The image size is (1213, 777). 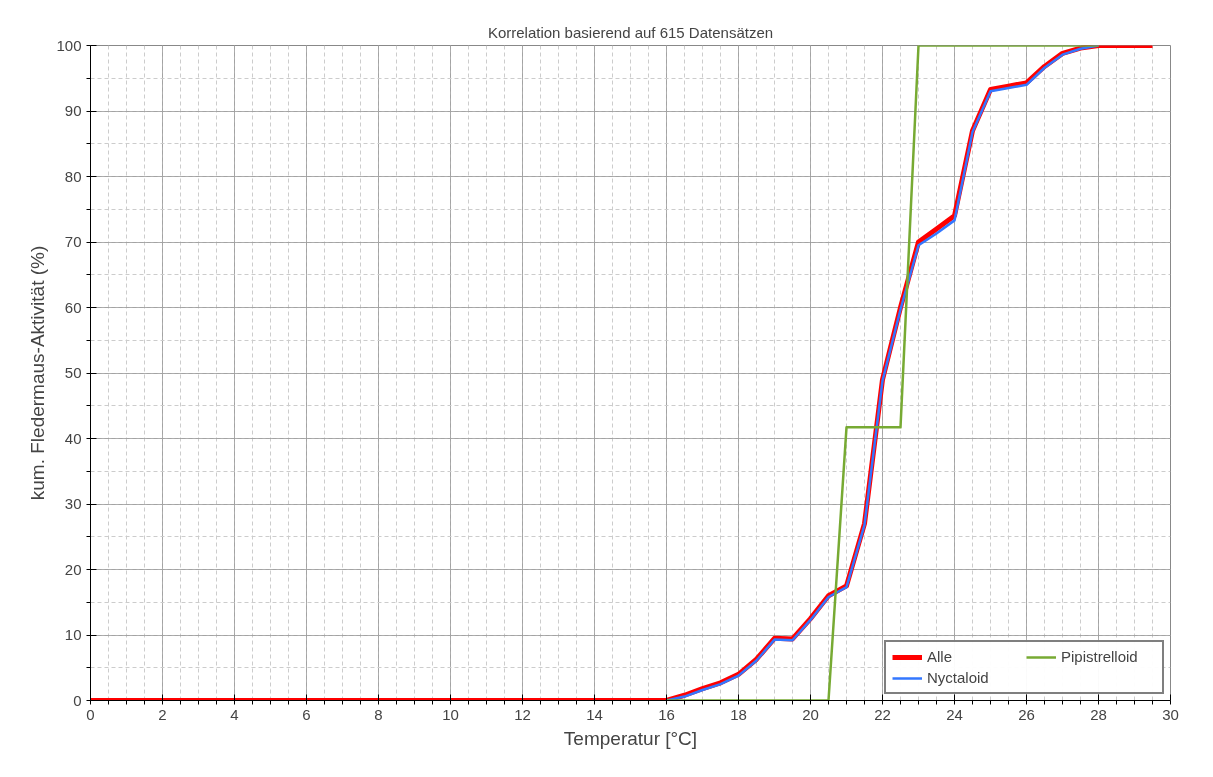 I want to click on x-tick-label: 24, so click(x=954, y=714).